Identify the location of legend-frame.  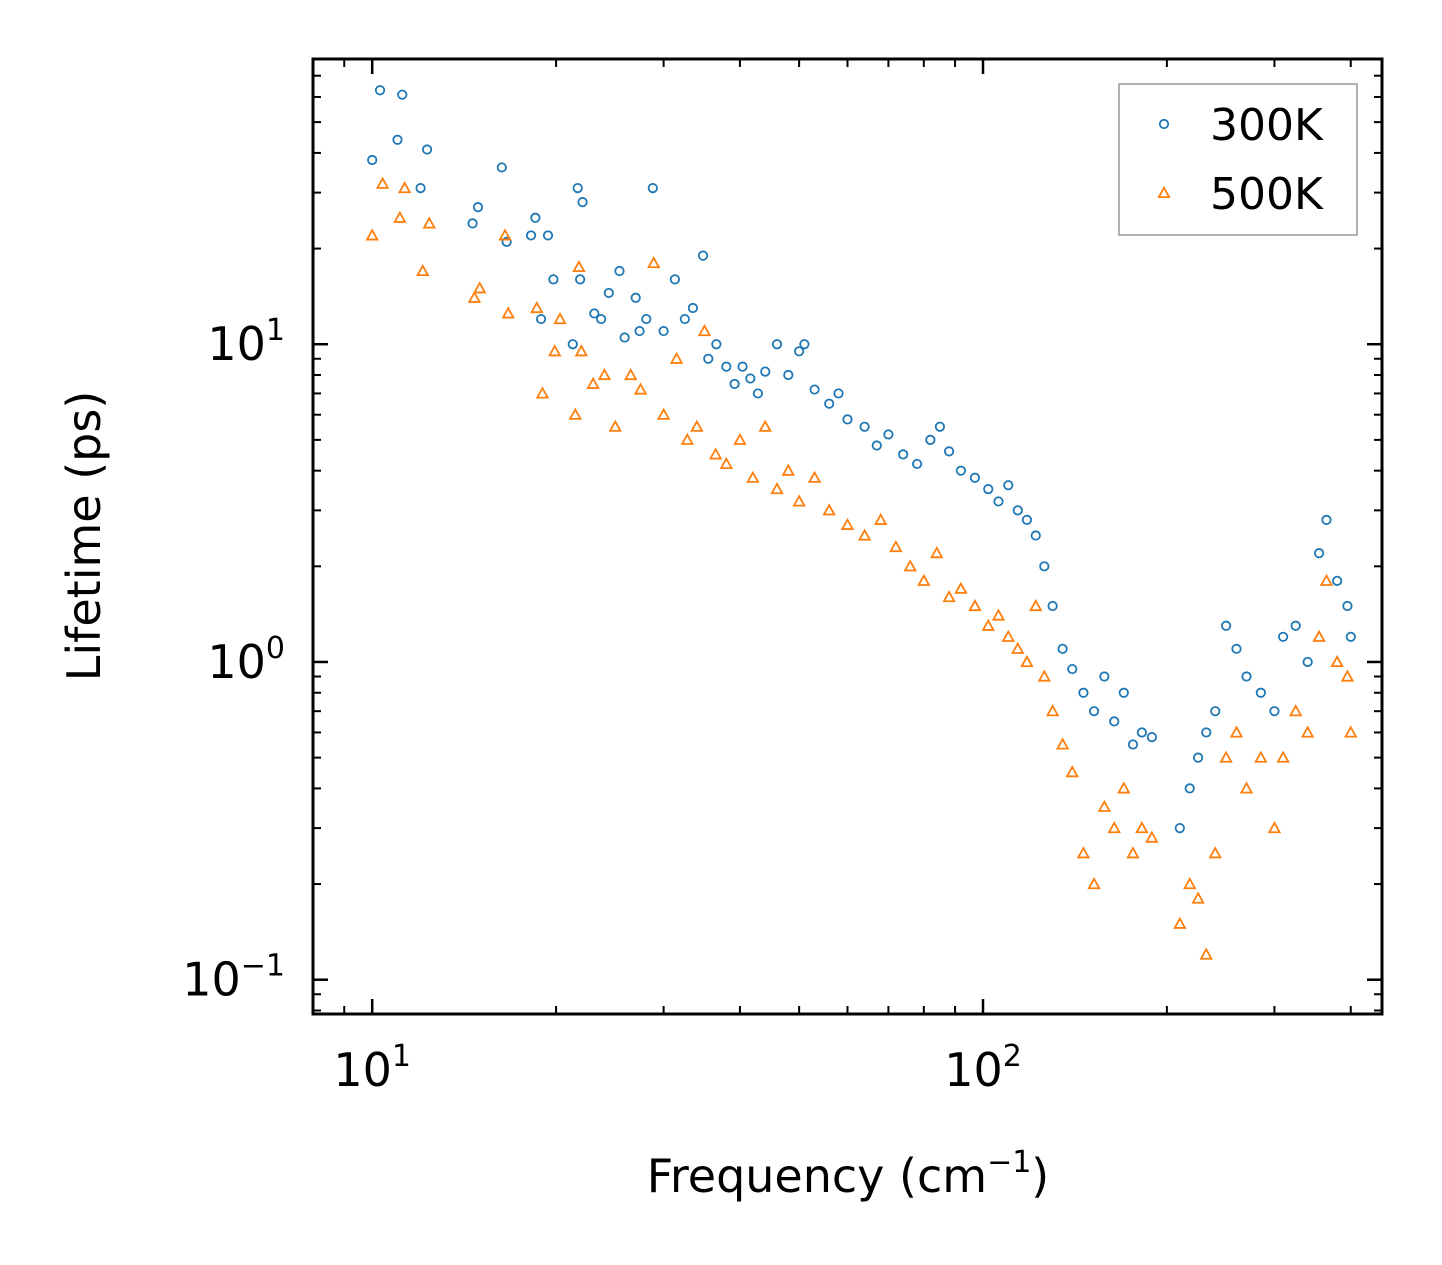
(1238, 159).